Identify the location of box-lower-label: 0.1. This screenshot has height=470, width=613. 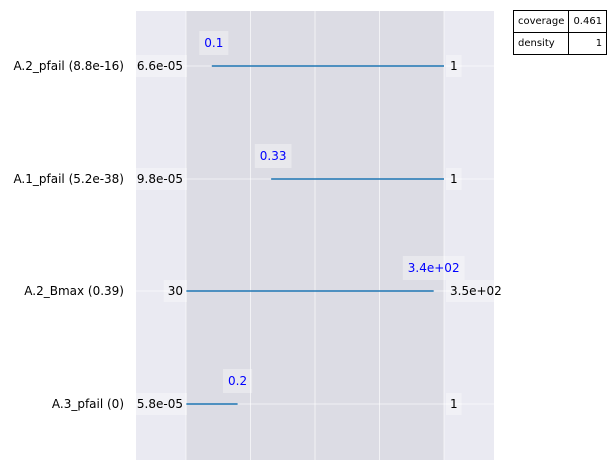
(213, 43).